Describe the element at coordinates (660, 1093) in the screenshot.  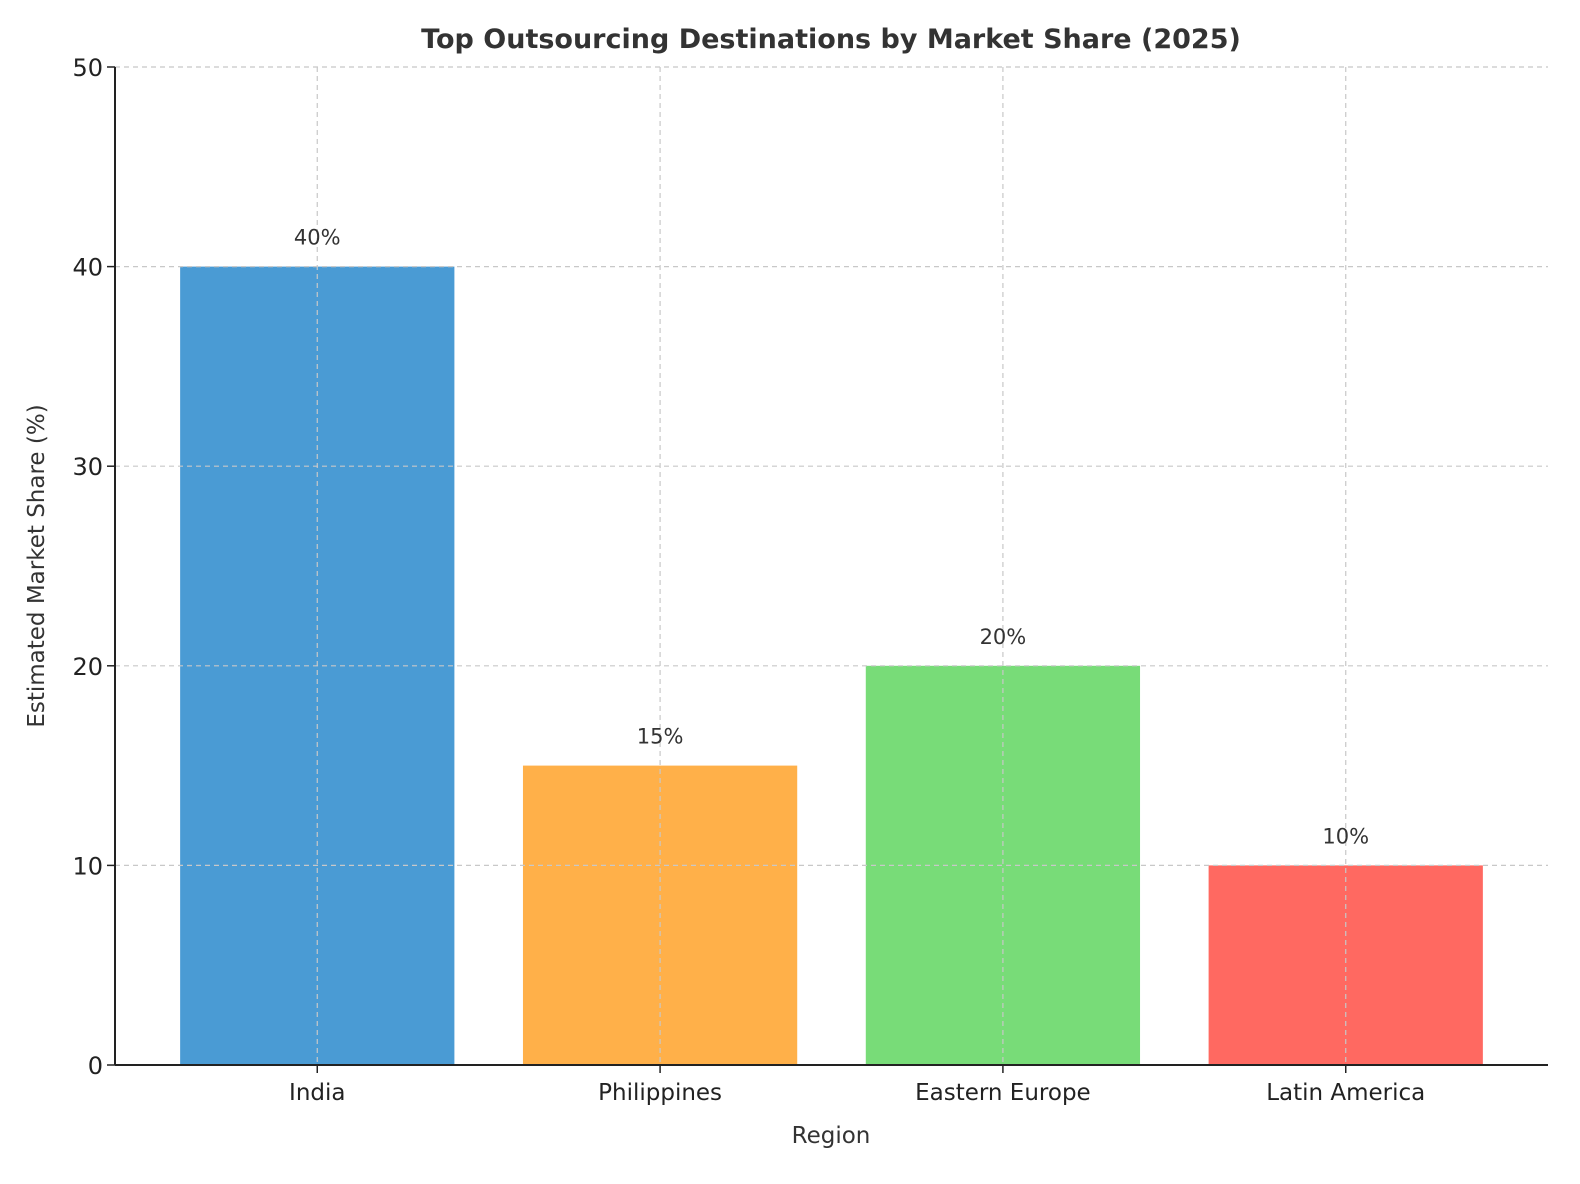
I see `x-tick-label: Philippines` at that location.